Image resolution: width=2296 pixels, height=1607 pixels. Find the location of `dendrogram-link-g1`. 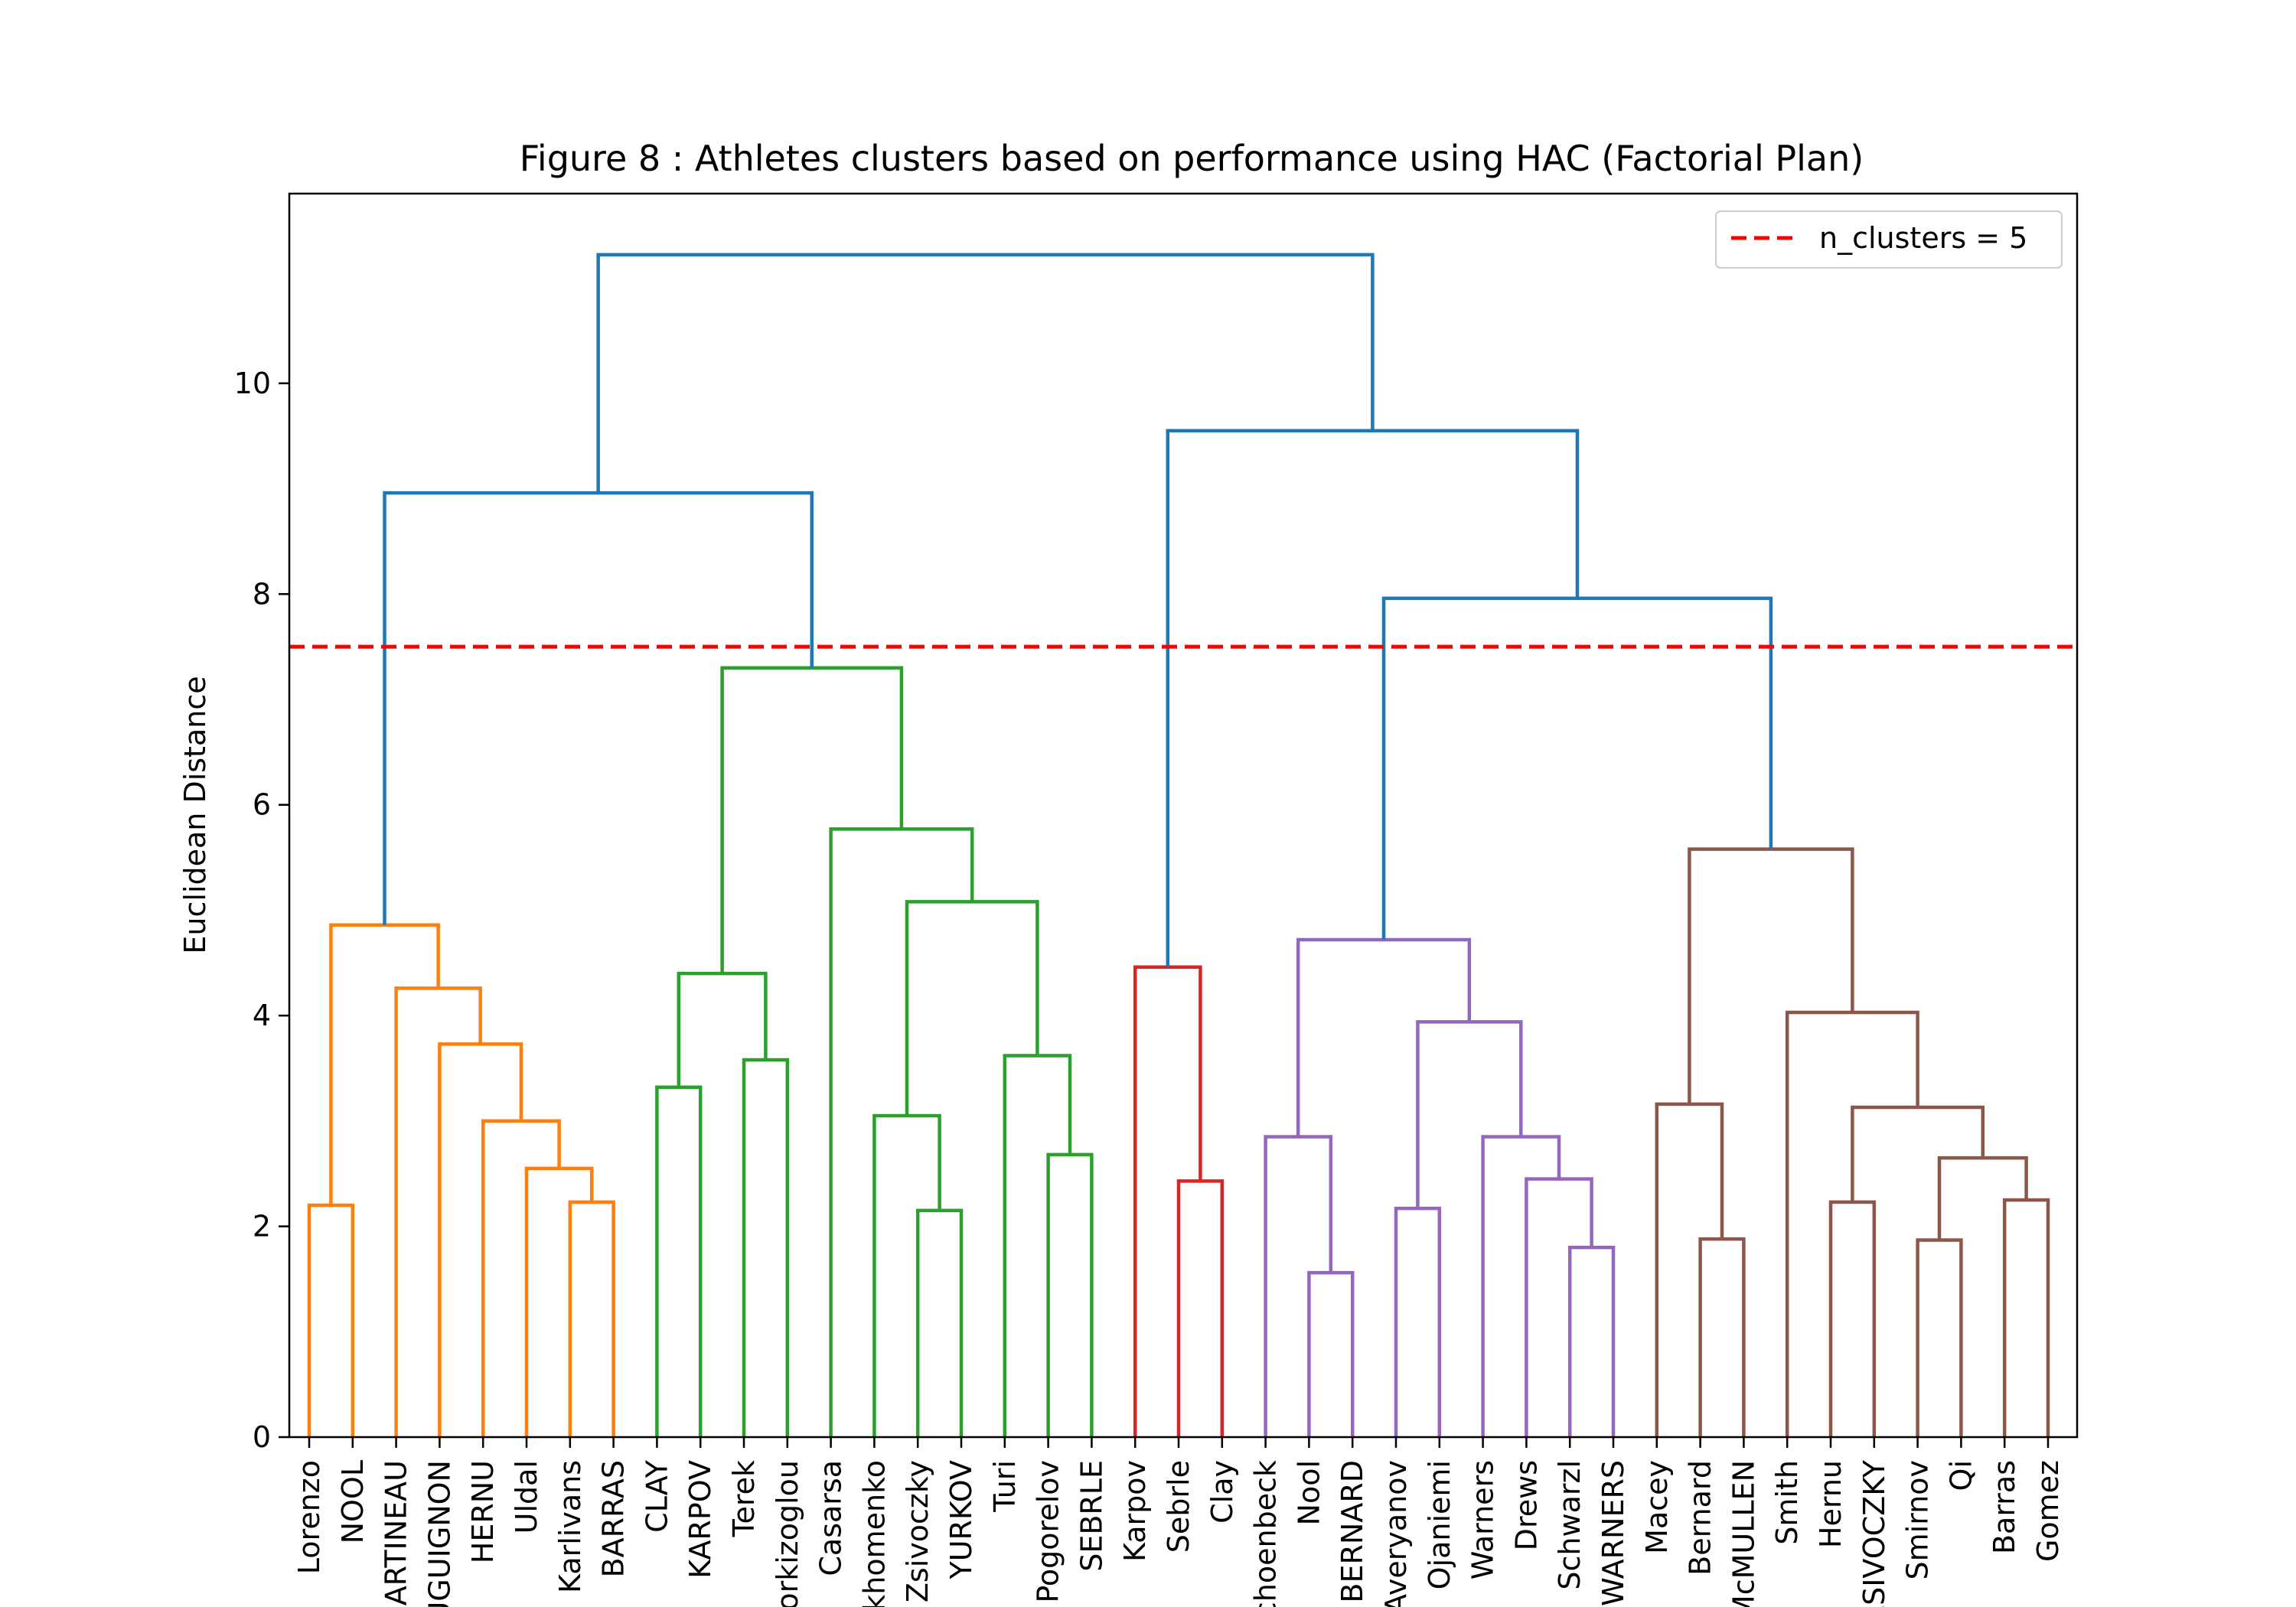

dendrogram-link-g1 is located at coordinates (679, 1261).